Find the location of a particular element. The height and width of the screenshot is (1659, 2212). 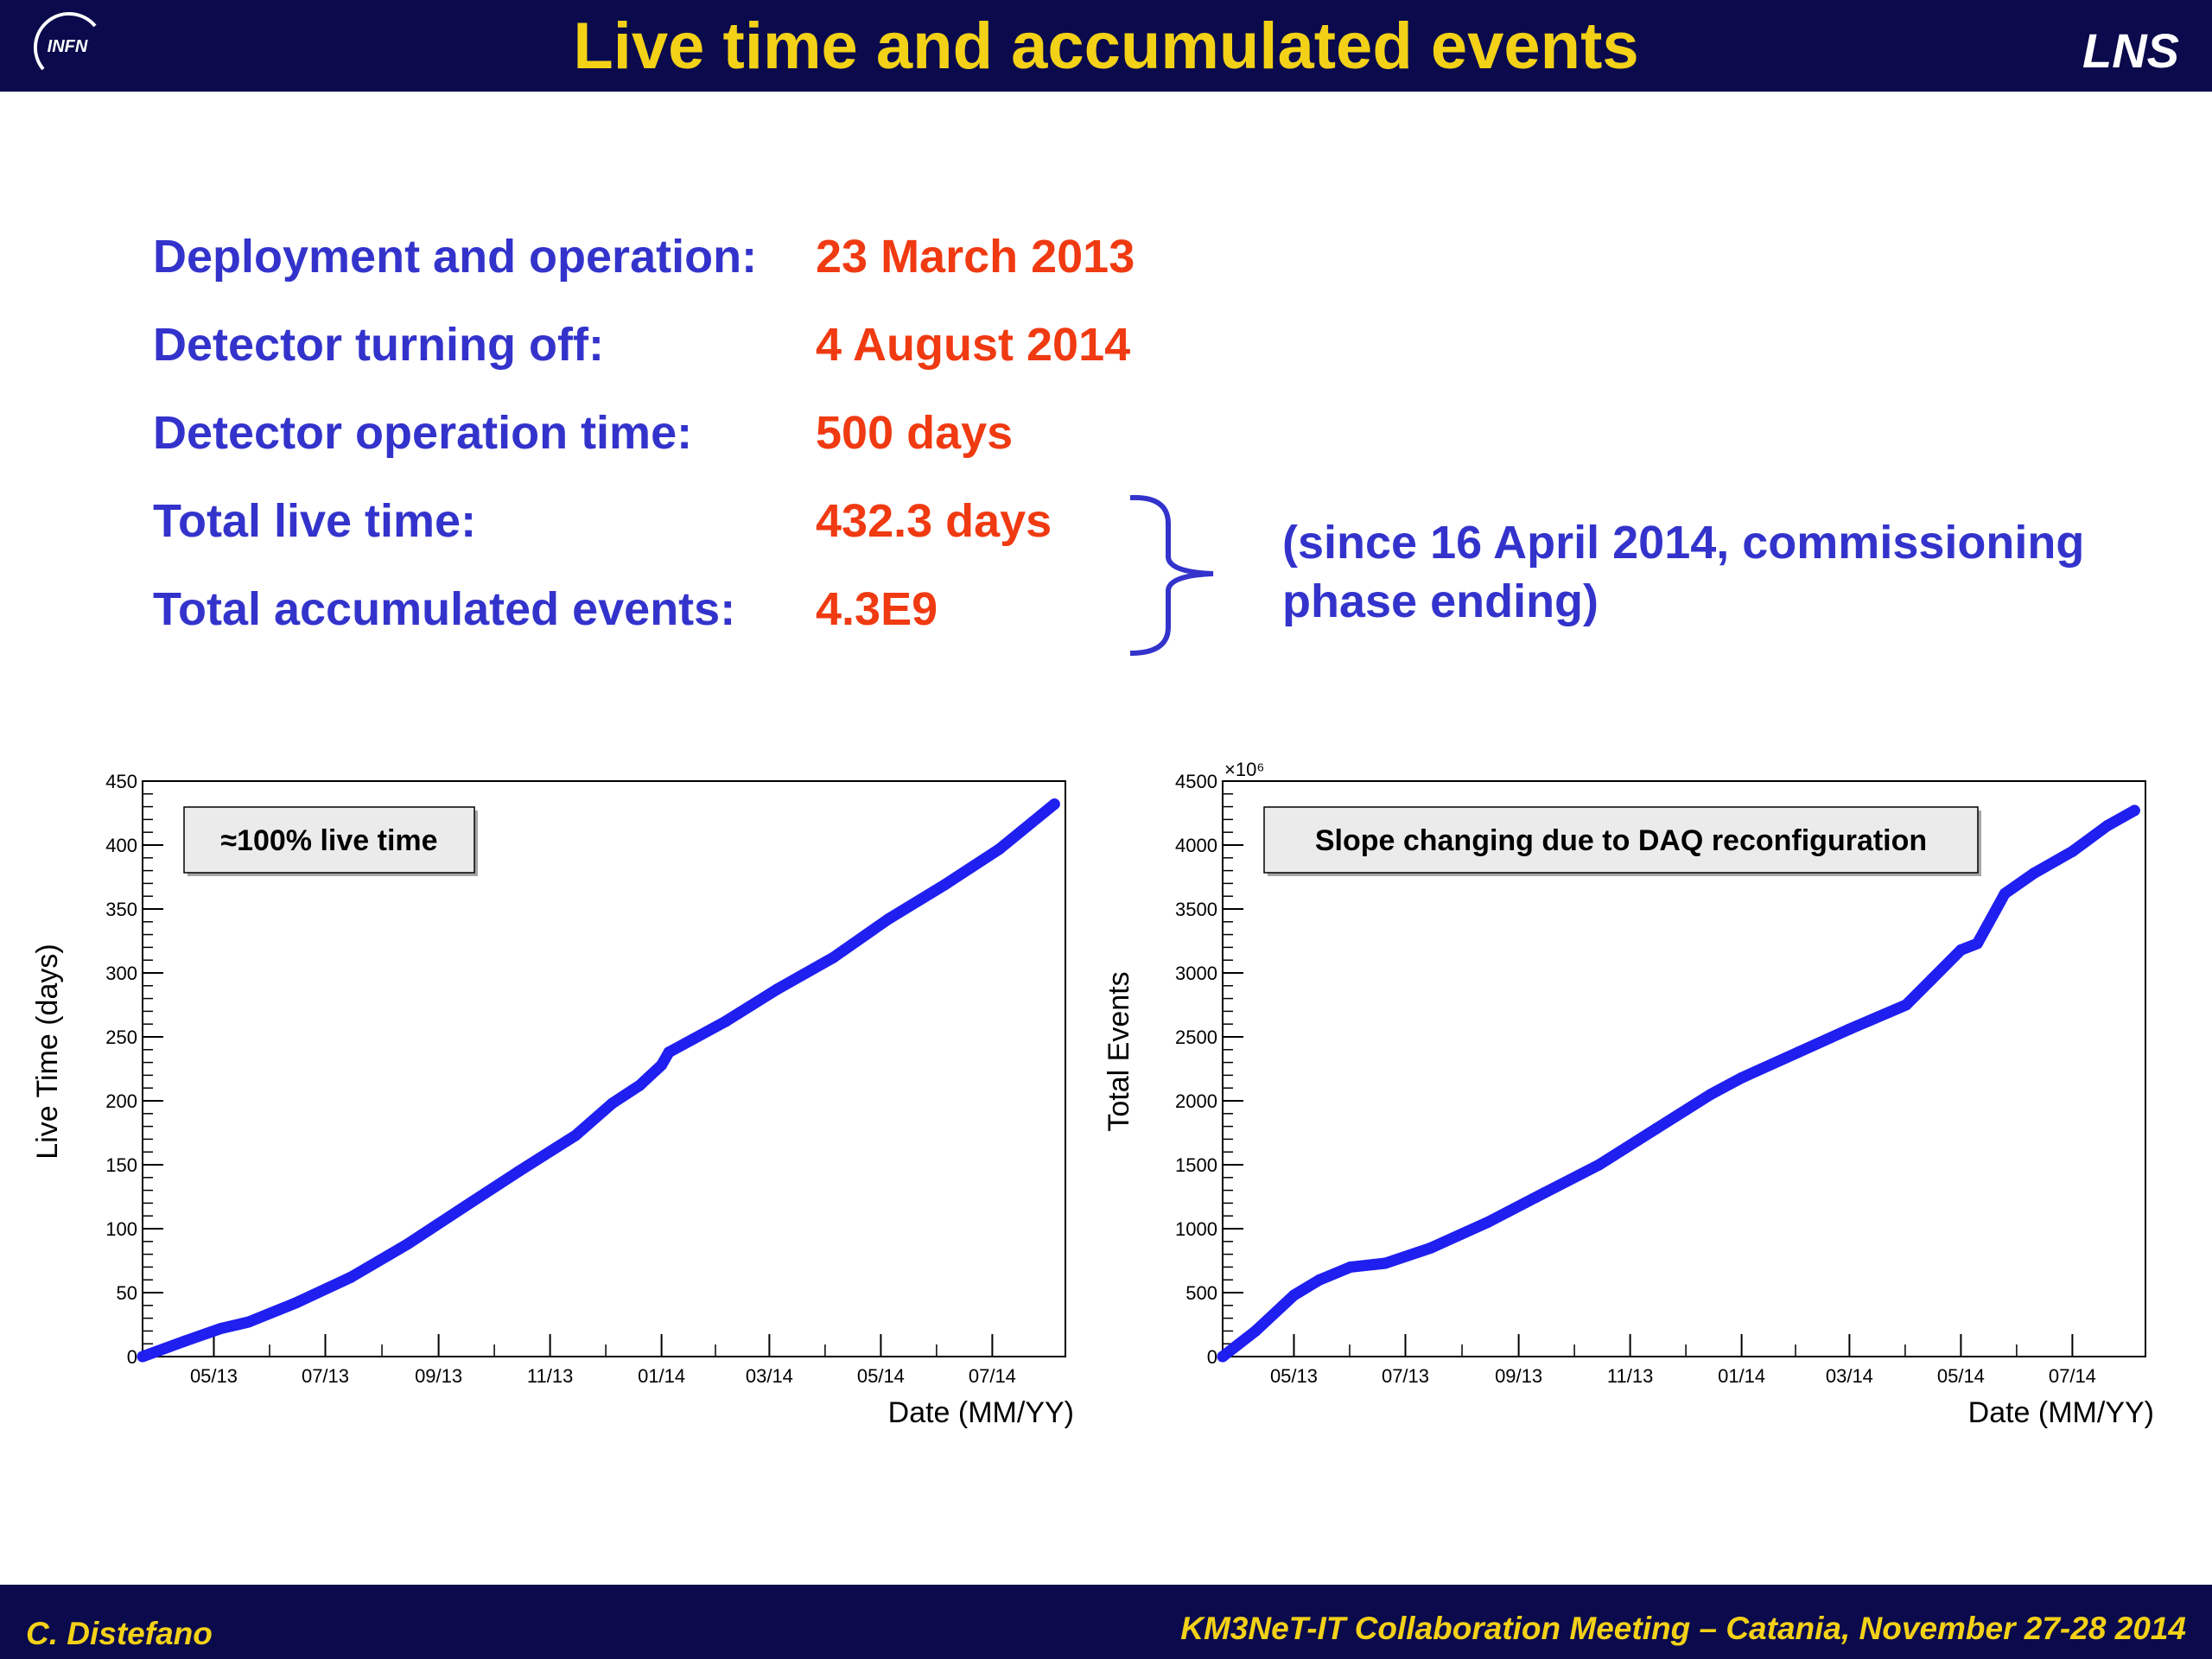

x-tick-label: 09/13 is located at coordinates (1518, 1376).